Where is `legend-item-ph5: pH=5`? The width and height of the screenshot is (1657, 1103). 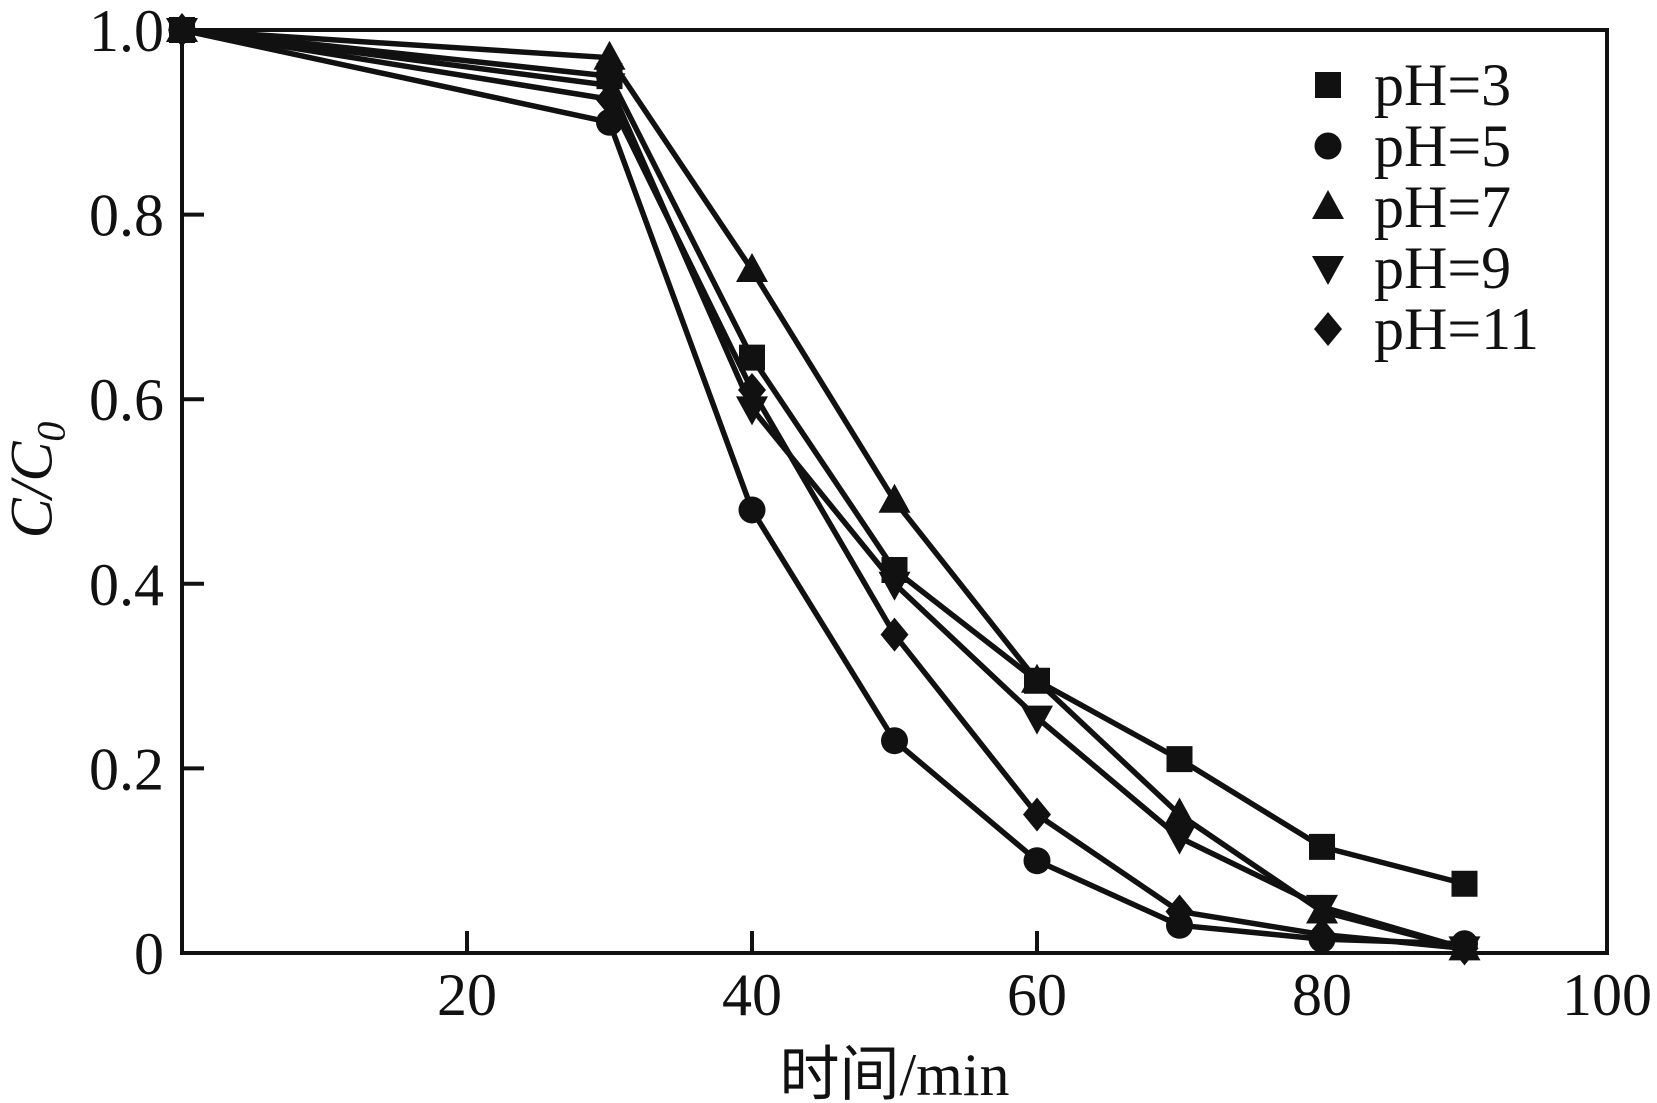 legend-item-ph5: pH=5 is located at coordinates (1423, 145).